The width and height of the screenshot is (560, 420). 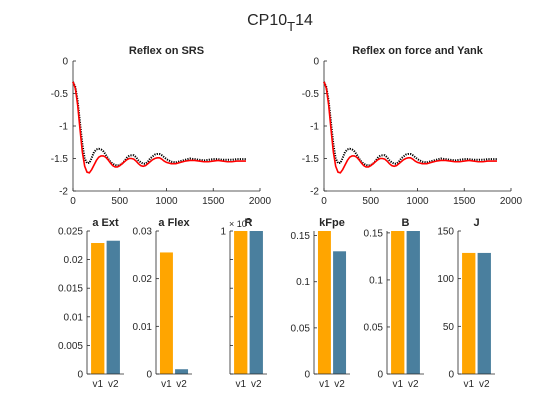 What do you see at coordinates (406, 223) in the screenshot?
I see `bar-panel-title: B` at bounding box center [406, 223].